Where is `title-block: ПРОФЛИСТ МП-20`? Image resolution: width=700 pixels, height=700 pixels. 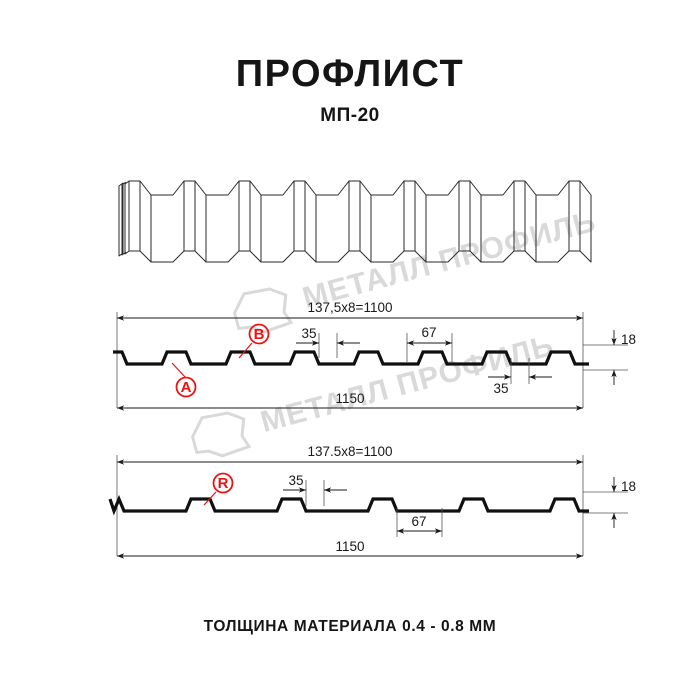 title-block: ПРОФЛИСТ МП-20 is located at coordinates (350, 91).